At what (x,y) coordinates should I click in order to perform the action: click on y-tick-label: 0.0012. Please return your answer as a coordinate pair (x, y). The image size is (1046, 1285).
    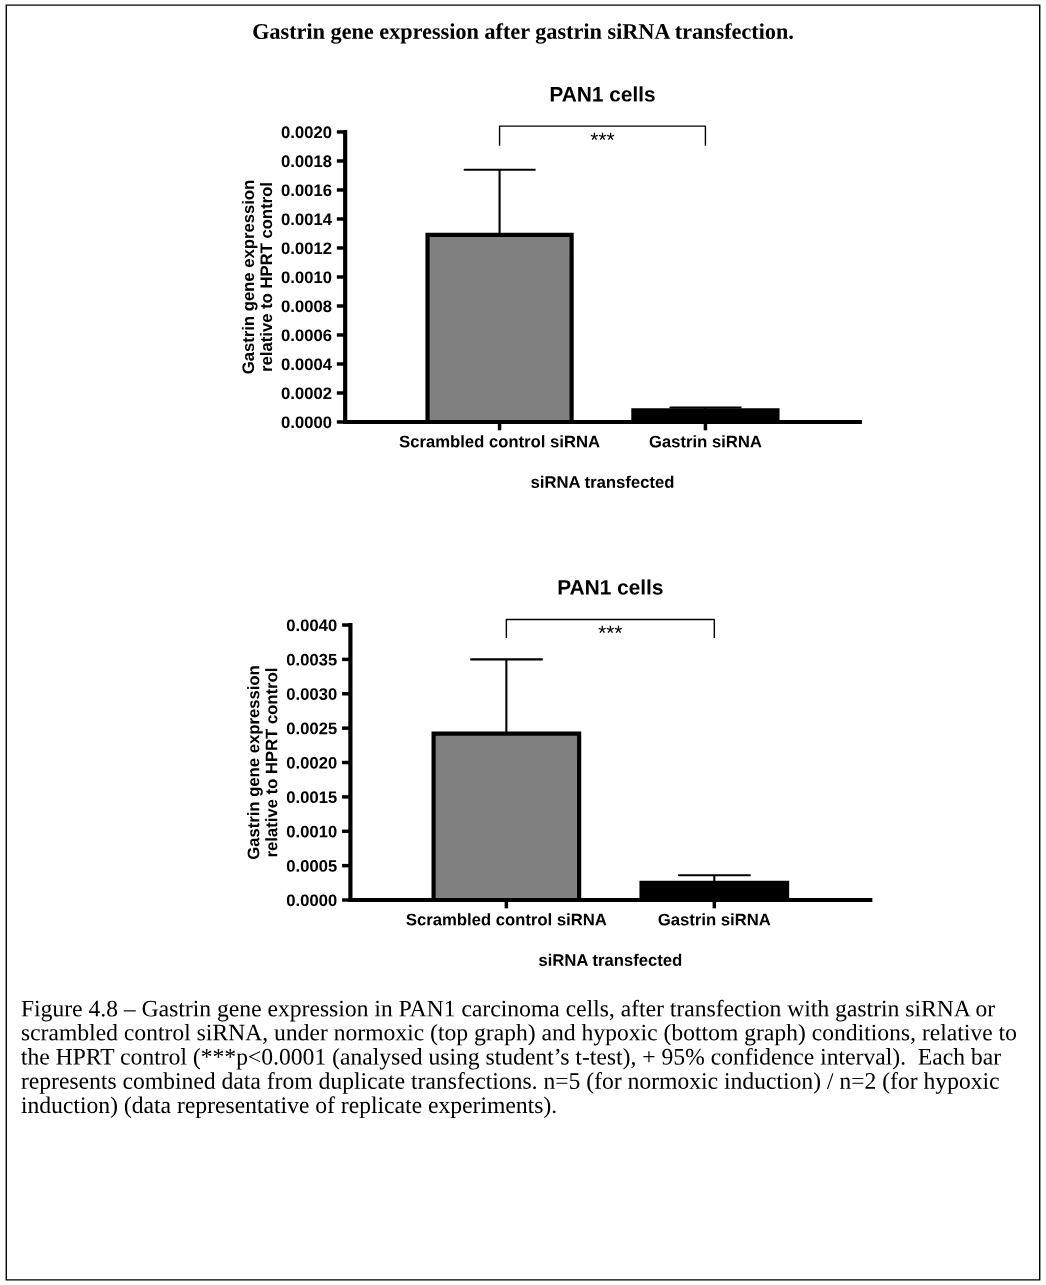
    Looking at the image, I should click on (306, 248).